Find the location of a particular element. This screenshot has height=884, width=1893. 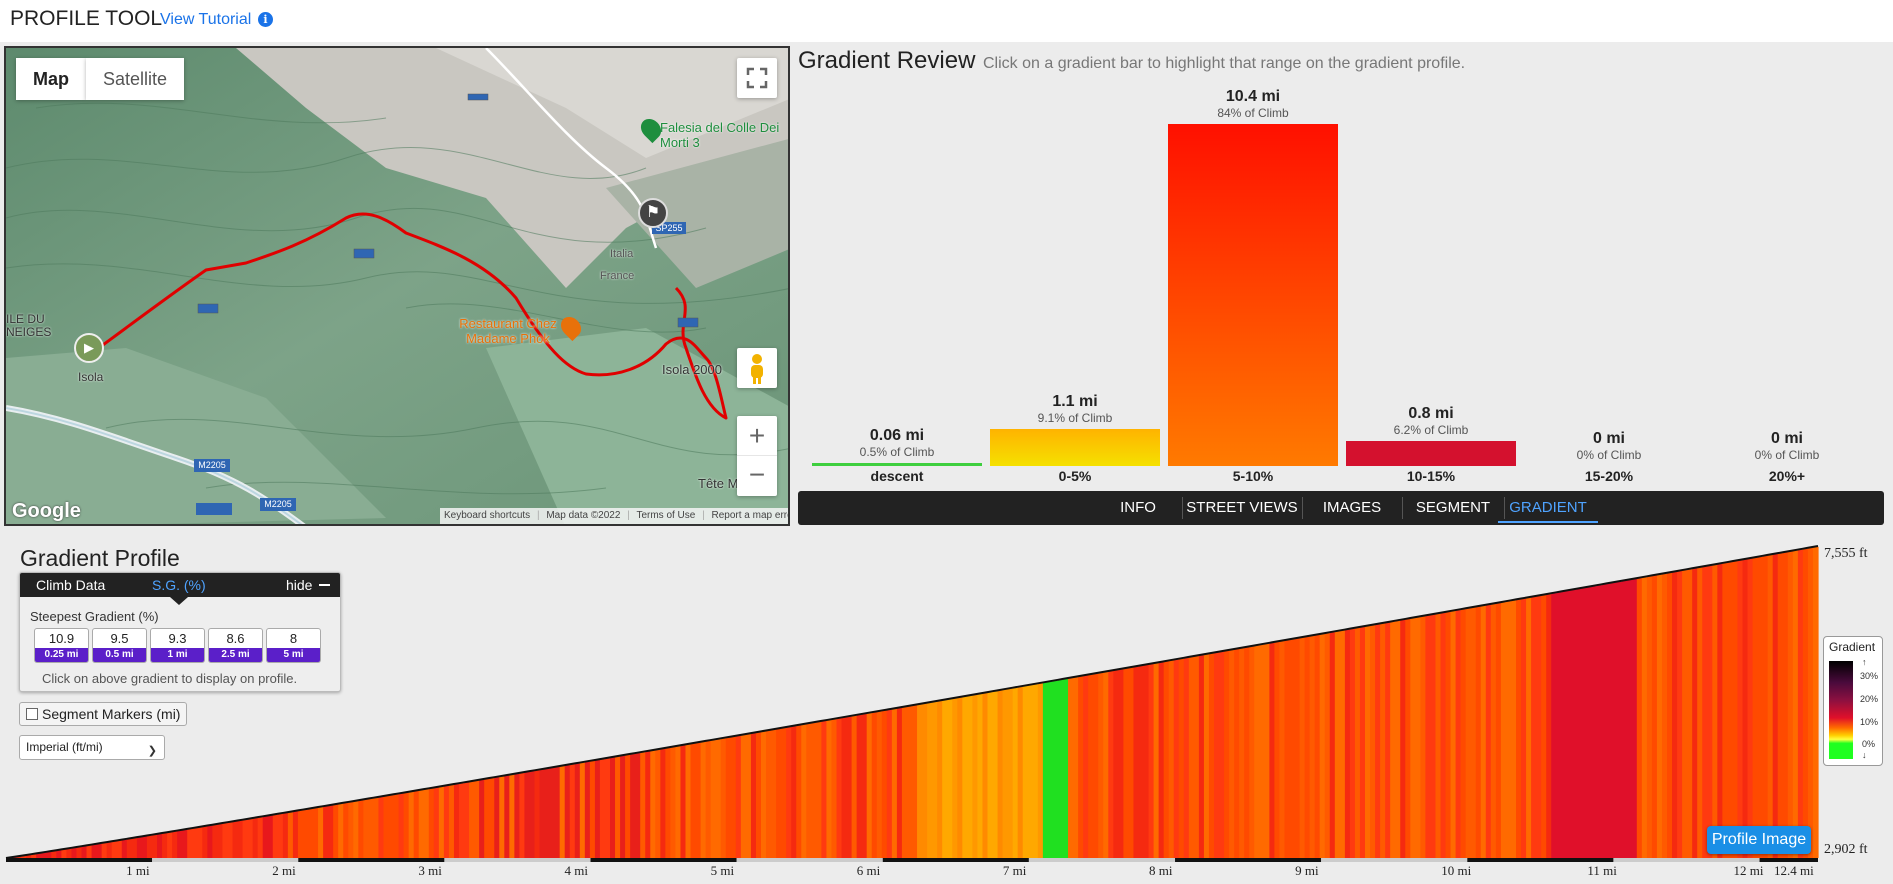

mile-label: 7 mi is located at coordinates (1014, 870).